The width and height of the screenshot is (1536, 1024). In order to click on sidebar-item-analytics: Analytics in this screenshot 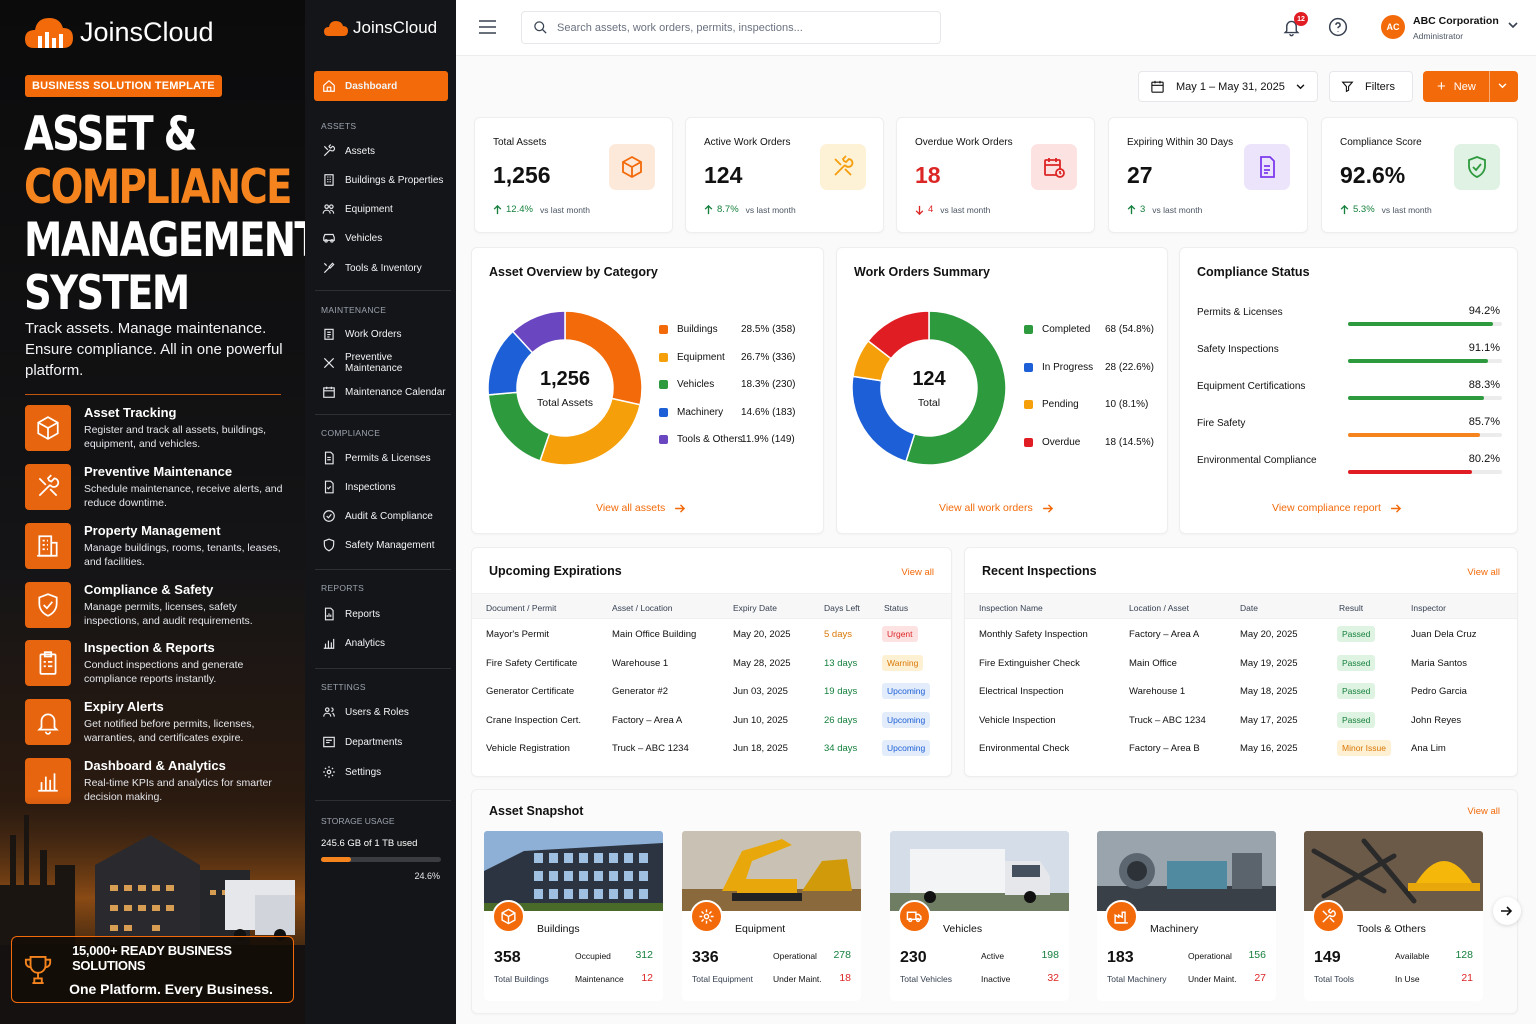, I will do `click(381, 643)`.